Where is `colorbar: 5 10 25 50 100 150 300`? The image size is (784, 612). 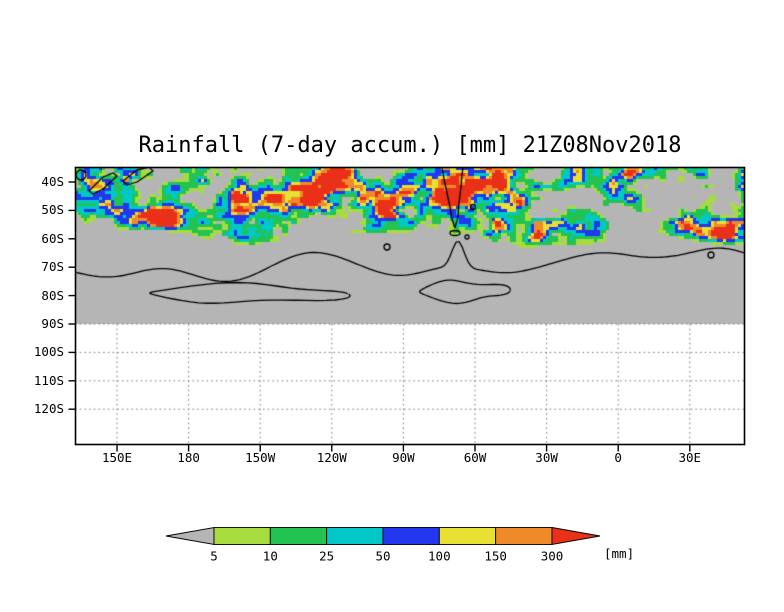 colorbar: 5 10 25 50 100 150 300 is located at coordinates (383, 545).